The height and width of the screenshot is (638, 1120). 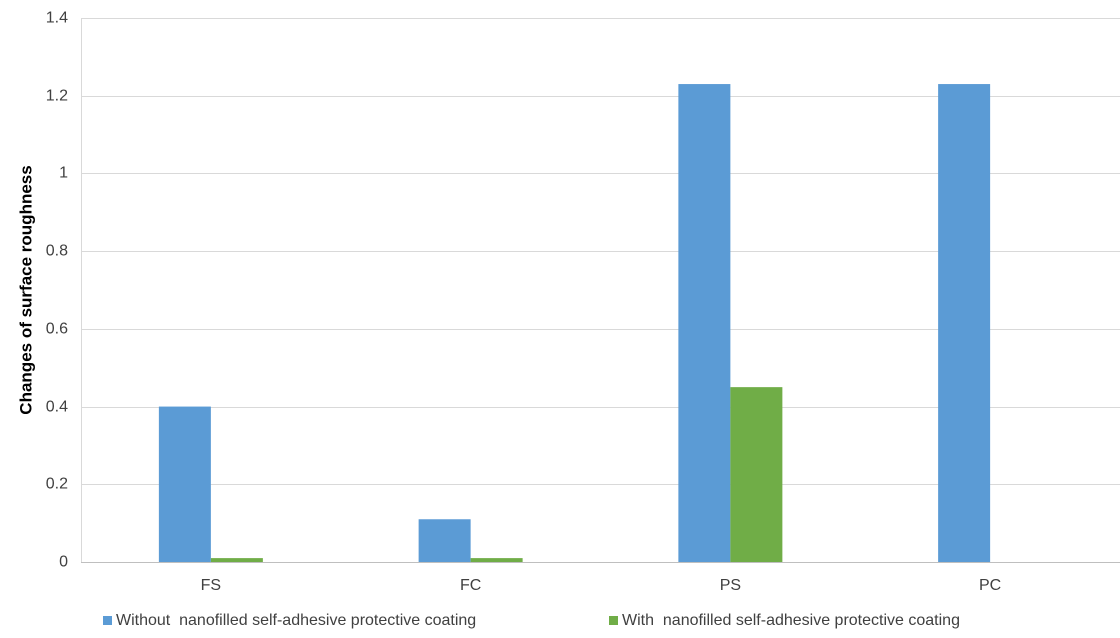 What do you see at coordinates (57, 251) in the screenshot?
I see `y-tick-label: 0.8` at bounding box center [57, 251].